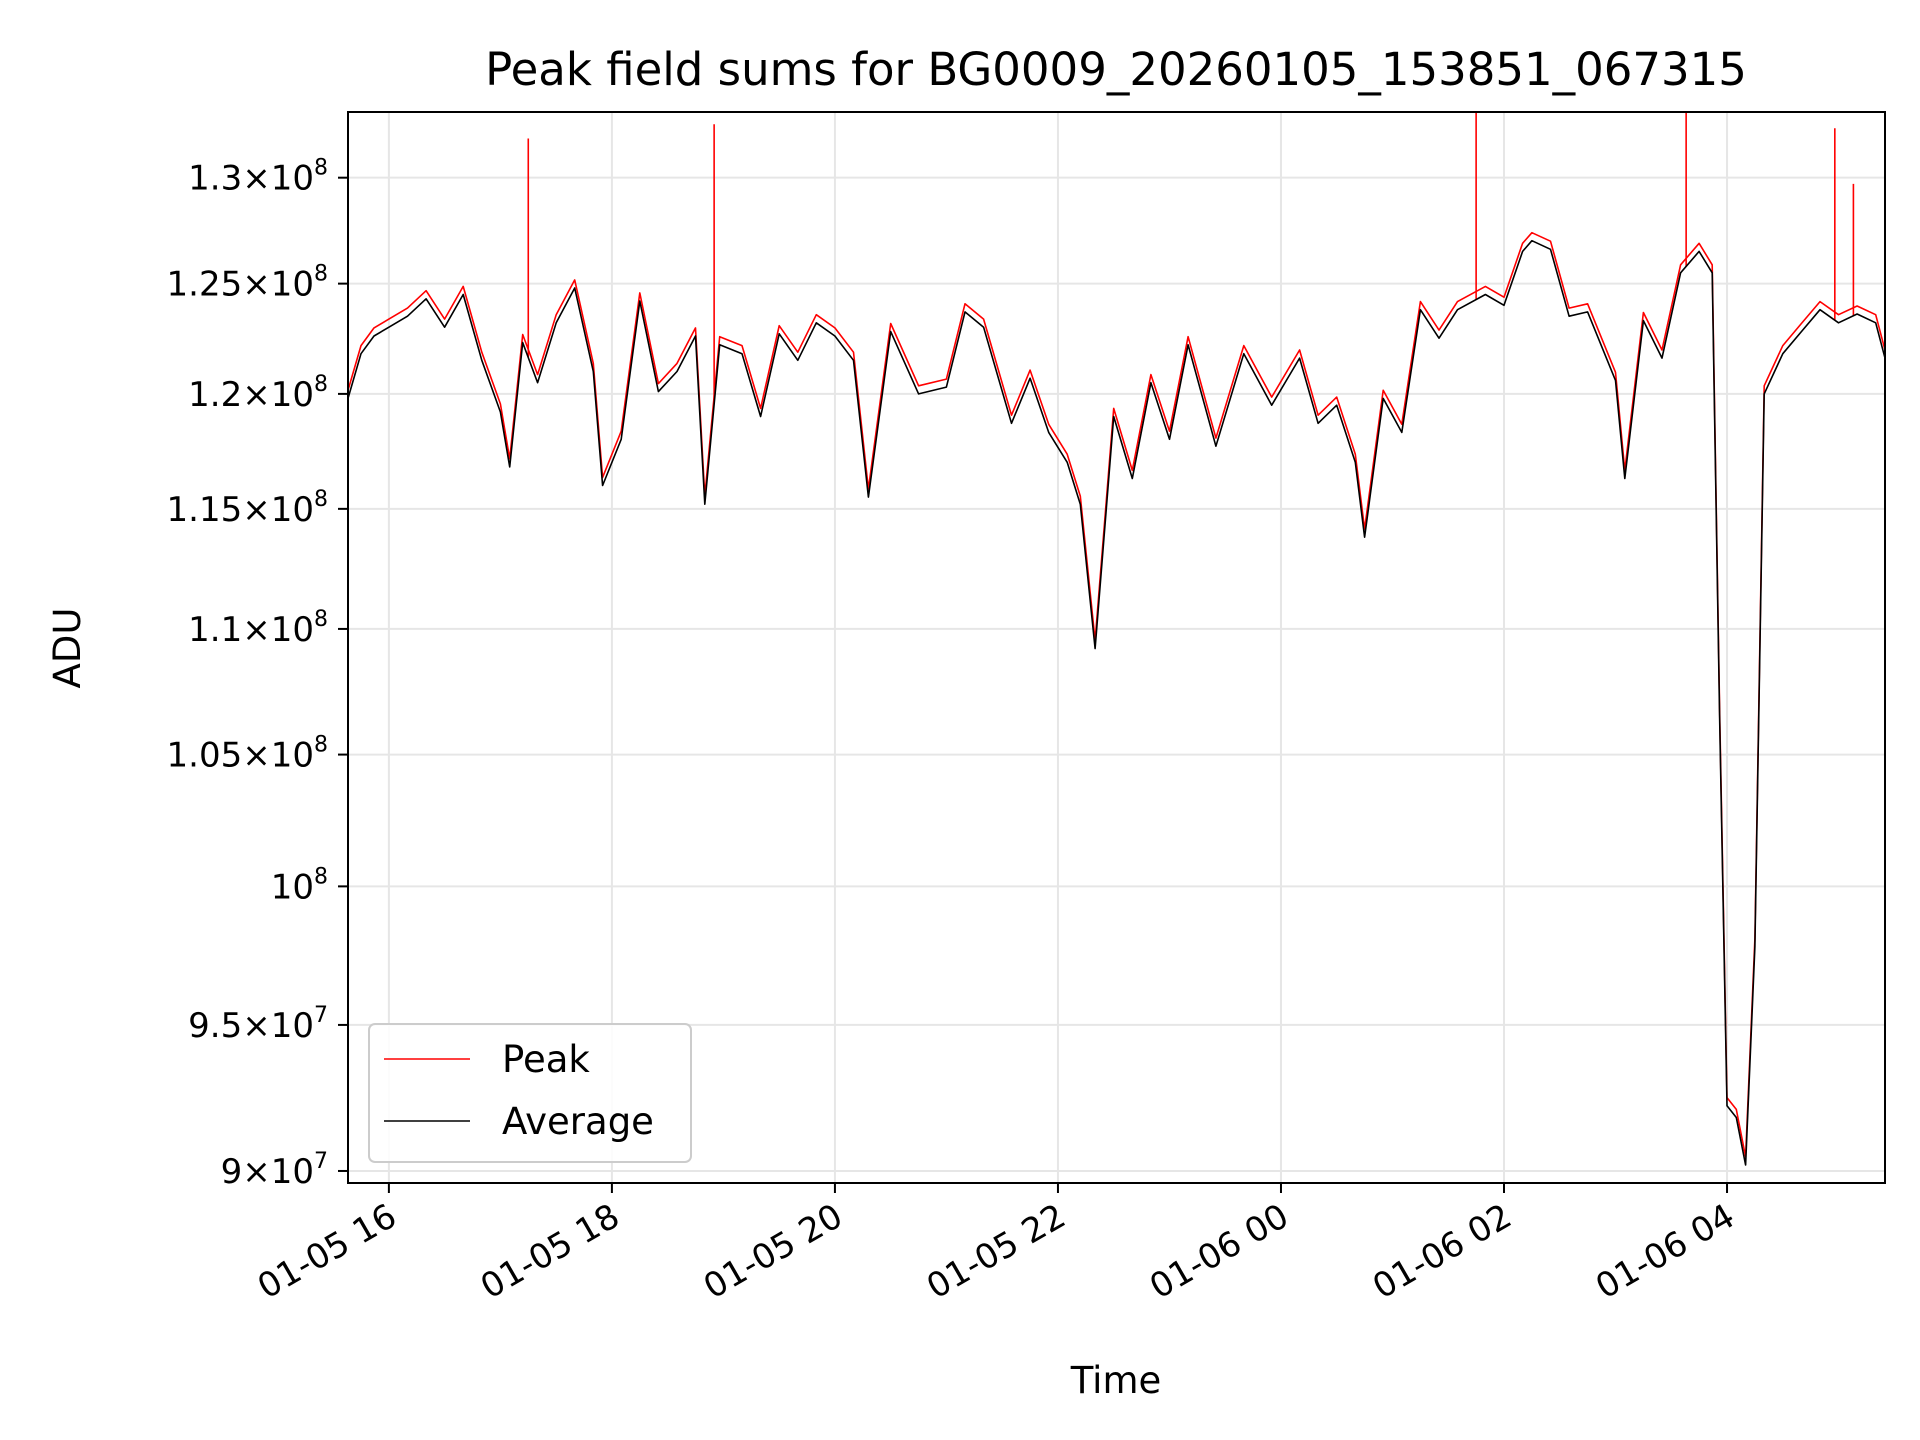 Image resolution: width=1920 pixels, height=1440 pixels. Describe the element at coordinates (258, 1024) in the screenshot. I see `y-tick-label: 9.5×107` at that location.